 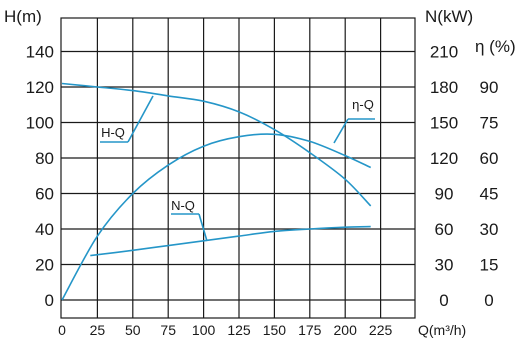 What do you see at coordinates (239, 330) in the screenshot?
I see `x-tick-label: 125` at bounding box center [239, 330].